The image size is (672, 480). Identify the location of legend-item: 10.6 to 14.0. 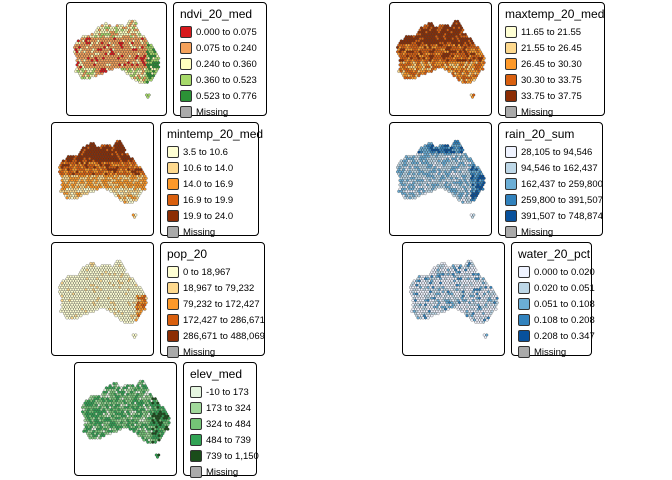
(209, 168).